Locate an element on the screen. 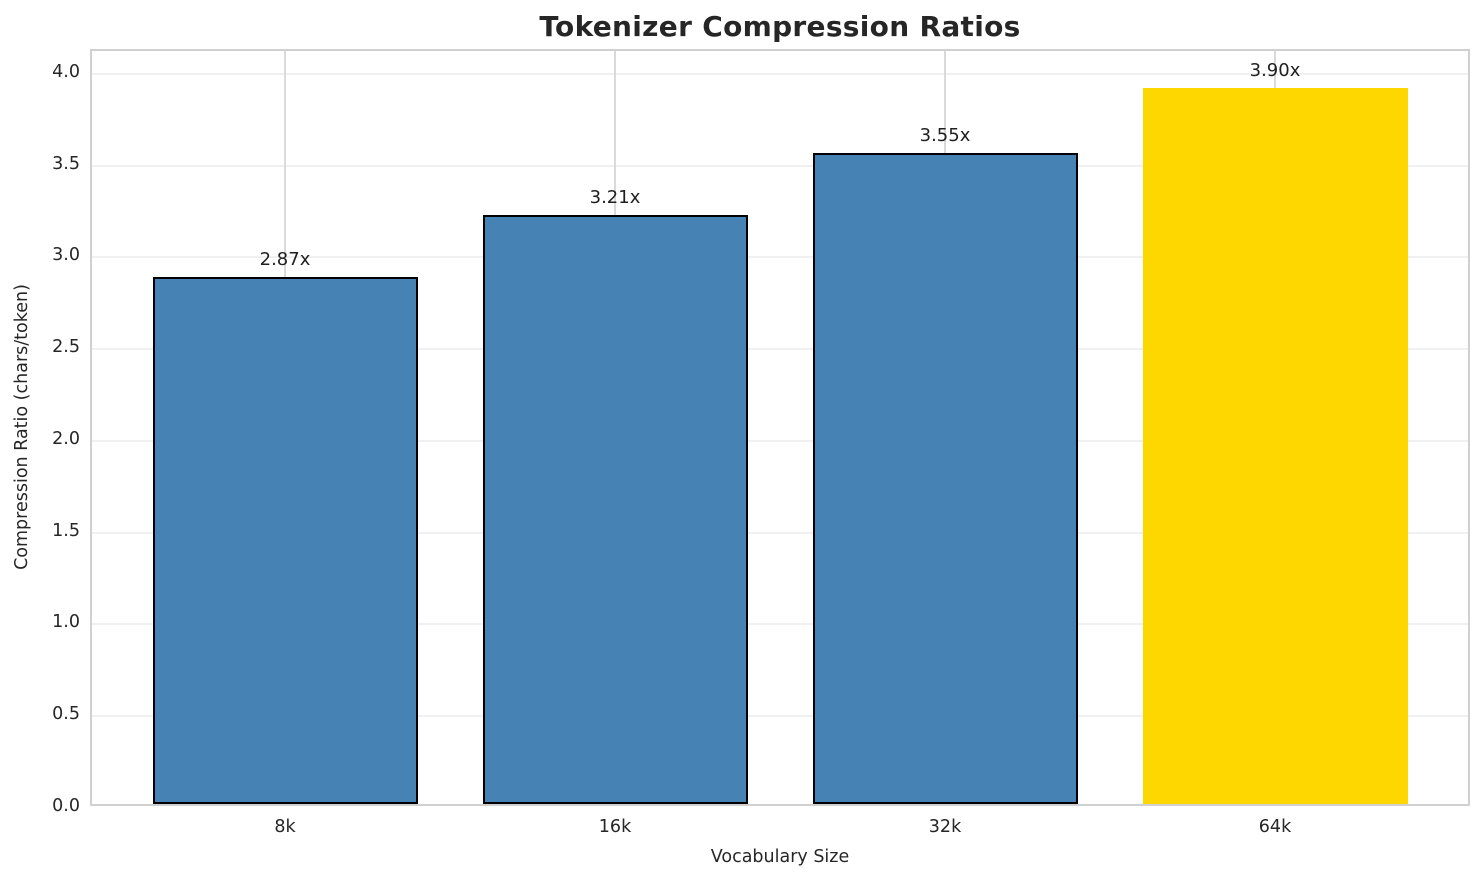  bar-value-label: 3.90x is located at coordinates (1275, 71).